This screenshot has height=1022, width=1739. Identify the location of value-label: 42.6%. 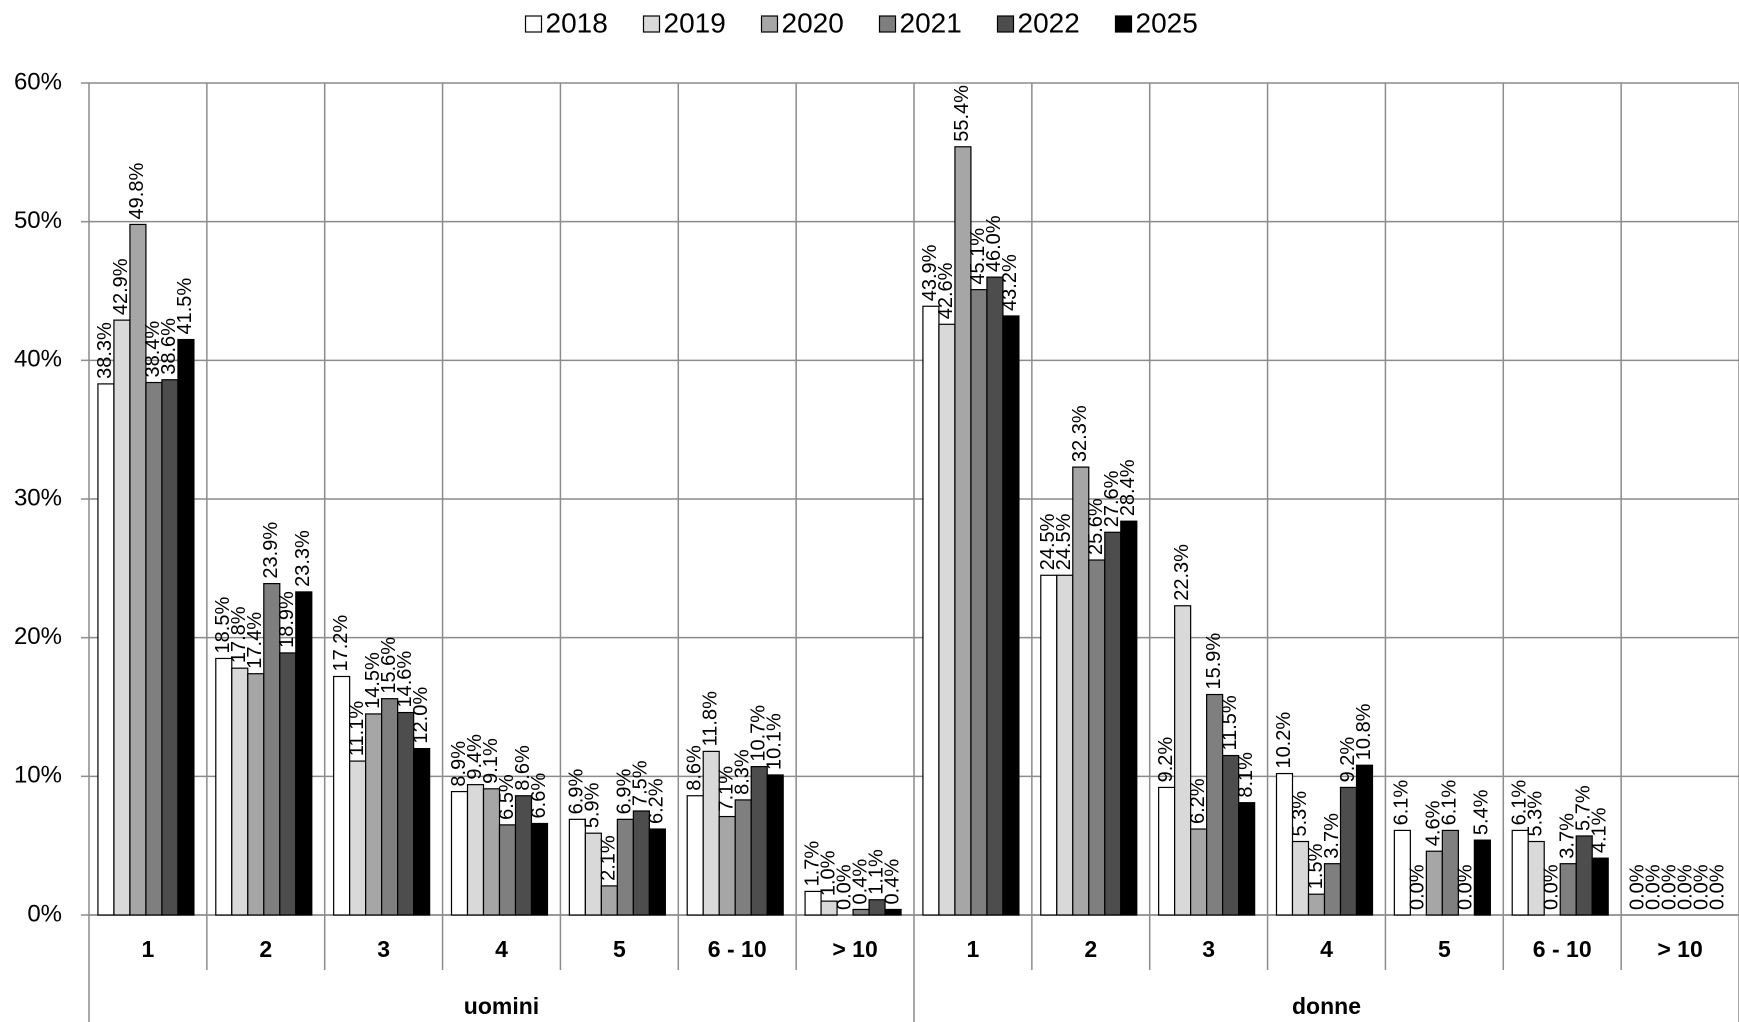
(946, 290).